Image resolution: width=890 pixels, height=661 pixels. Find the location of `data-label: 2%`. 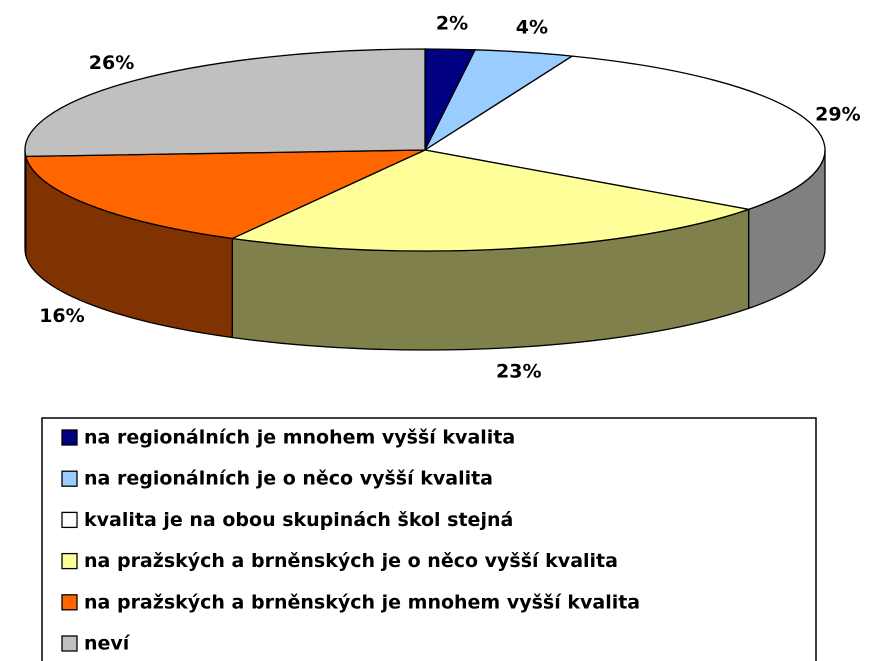

data-label: 2% is located at coordinates (452, 24).